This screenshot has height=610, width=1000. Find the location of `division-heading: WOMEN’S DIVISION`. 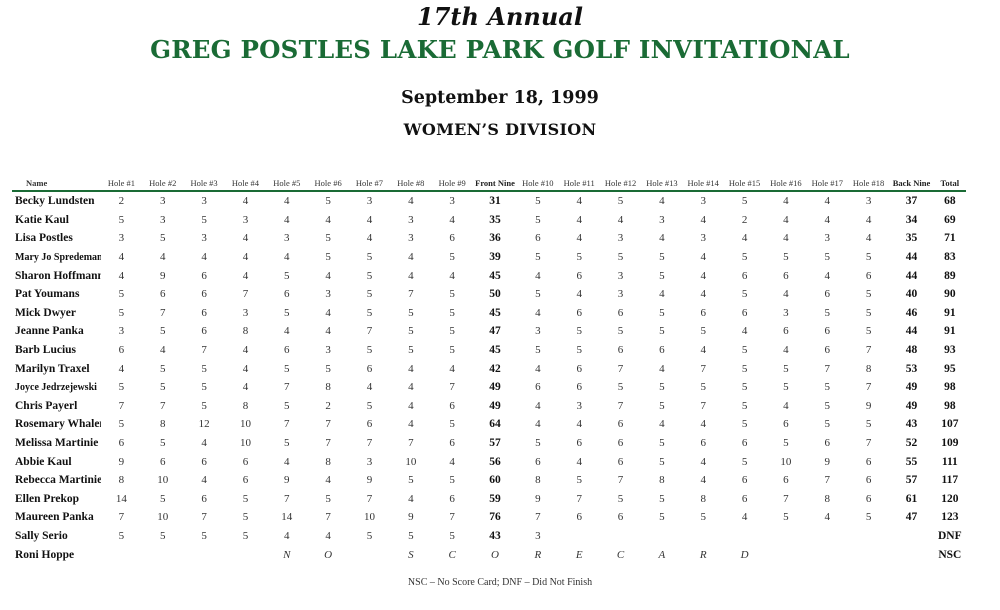

division-heading: WOMEN’S DIVISION is located at coordinates (500, 129).